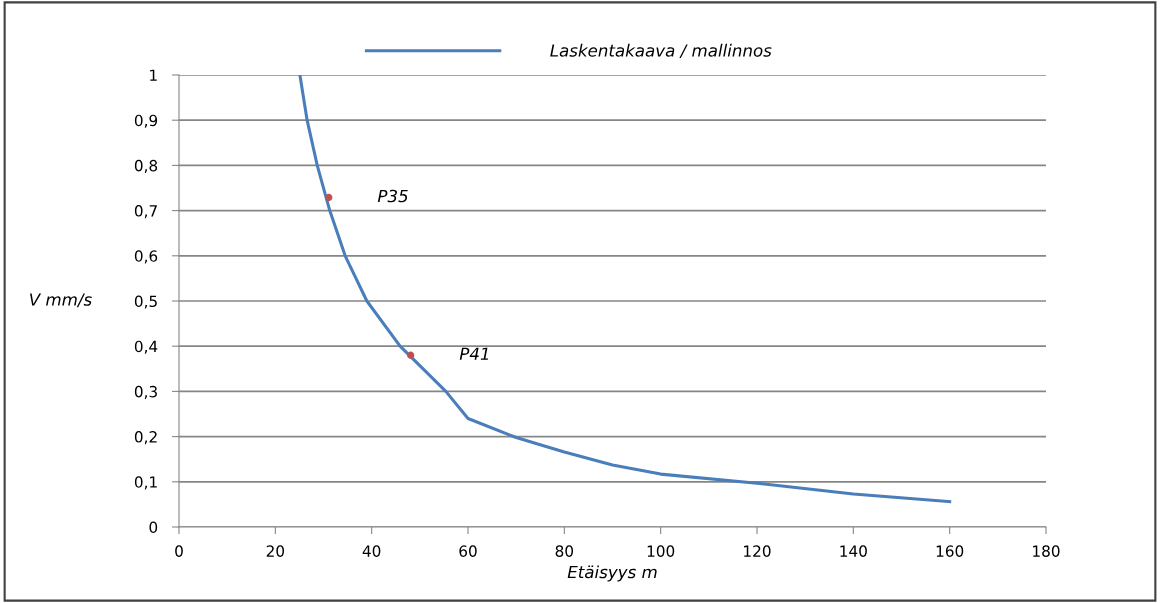 This screenshot has height=603, width=1160. What do you see at coordinates (145, 392) in the screenshot?
I see `y-tick-label: 0,3` at bounding box center [145, 392].